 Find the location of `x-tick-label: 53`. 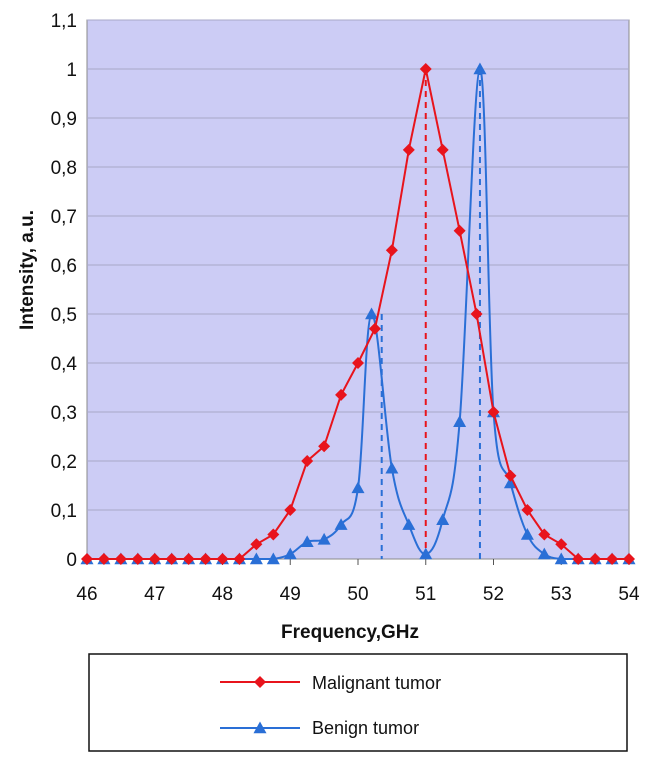

x-tick-label: 53 is located at coordinates (561, 594).